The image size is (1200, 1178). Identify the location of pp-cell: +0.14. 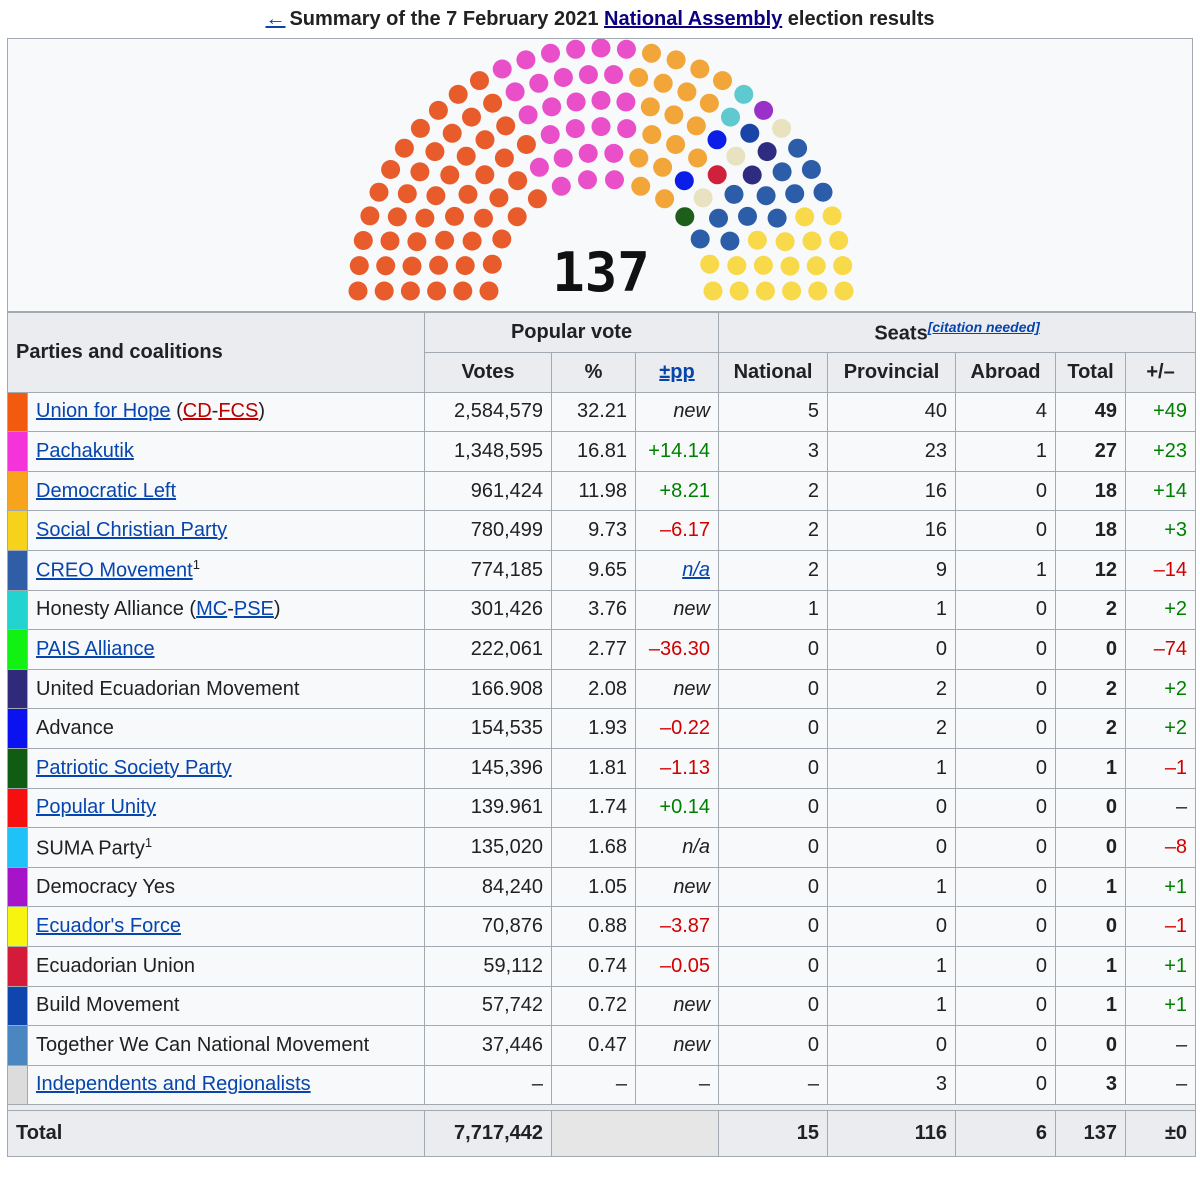
(677, 808).